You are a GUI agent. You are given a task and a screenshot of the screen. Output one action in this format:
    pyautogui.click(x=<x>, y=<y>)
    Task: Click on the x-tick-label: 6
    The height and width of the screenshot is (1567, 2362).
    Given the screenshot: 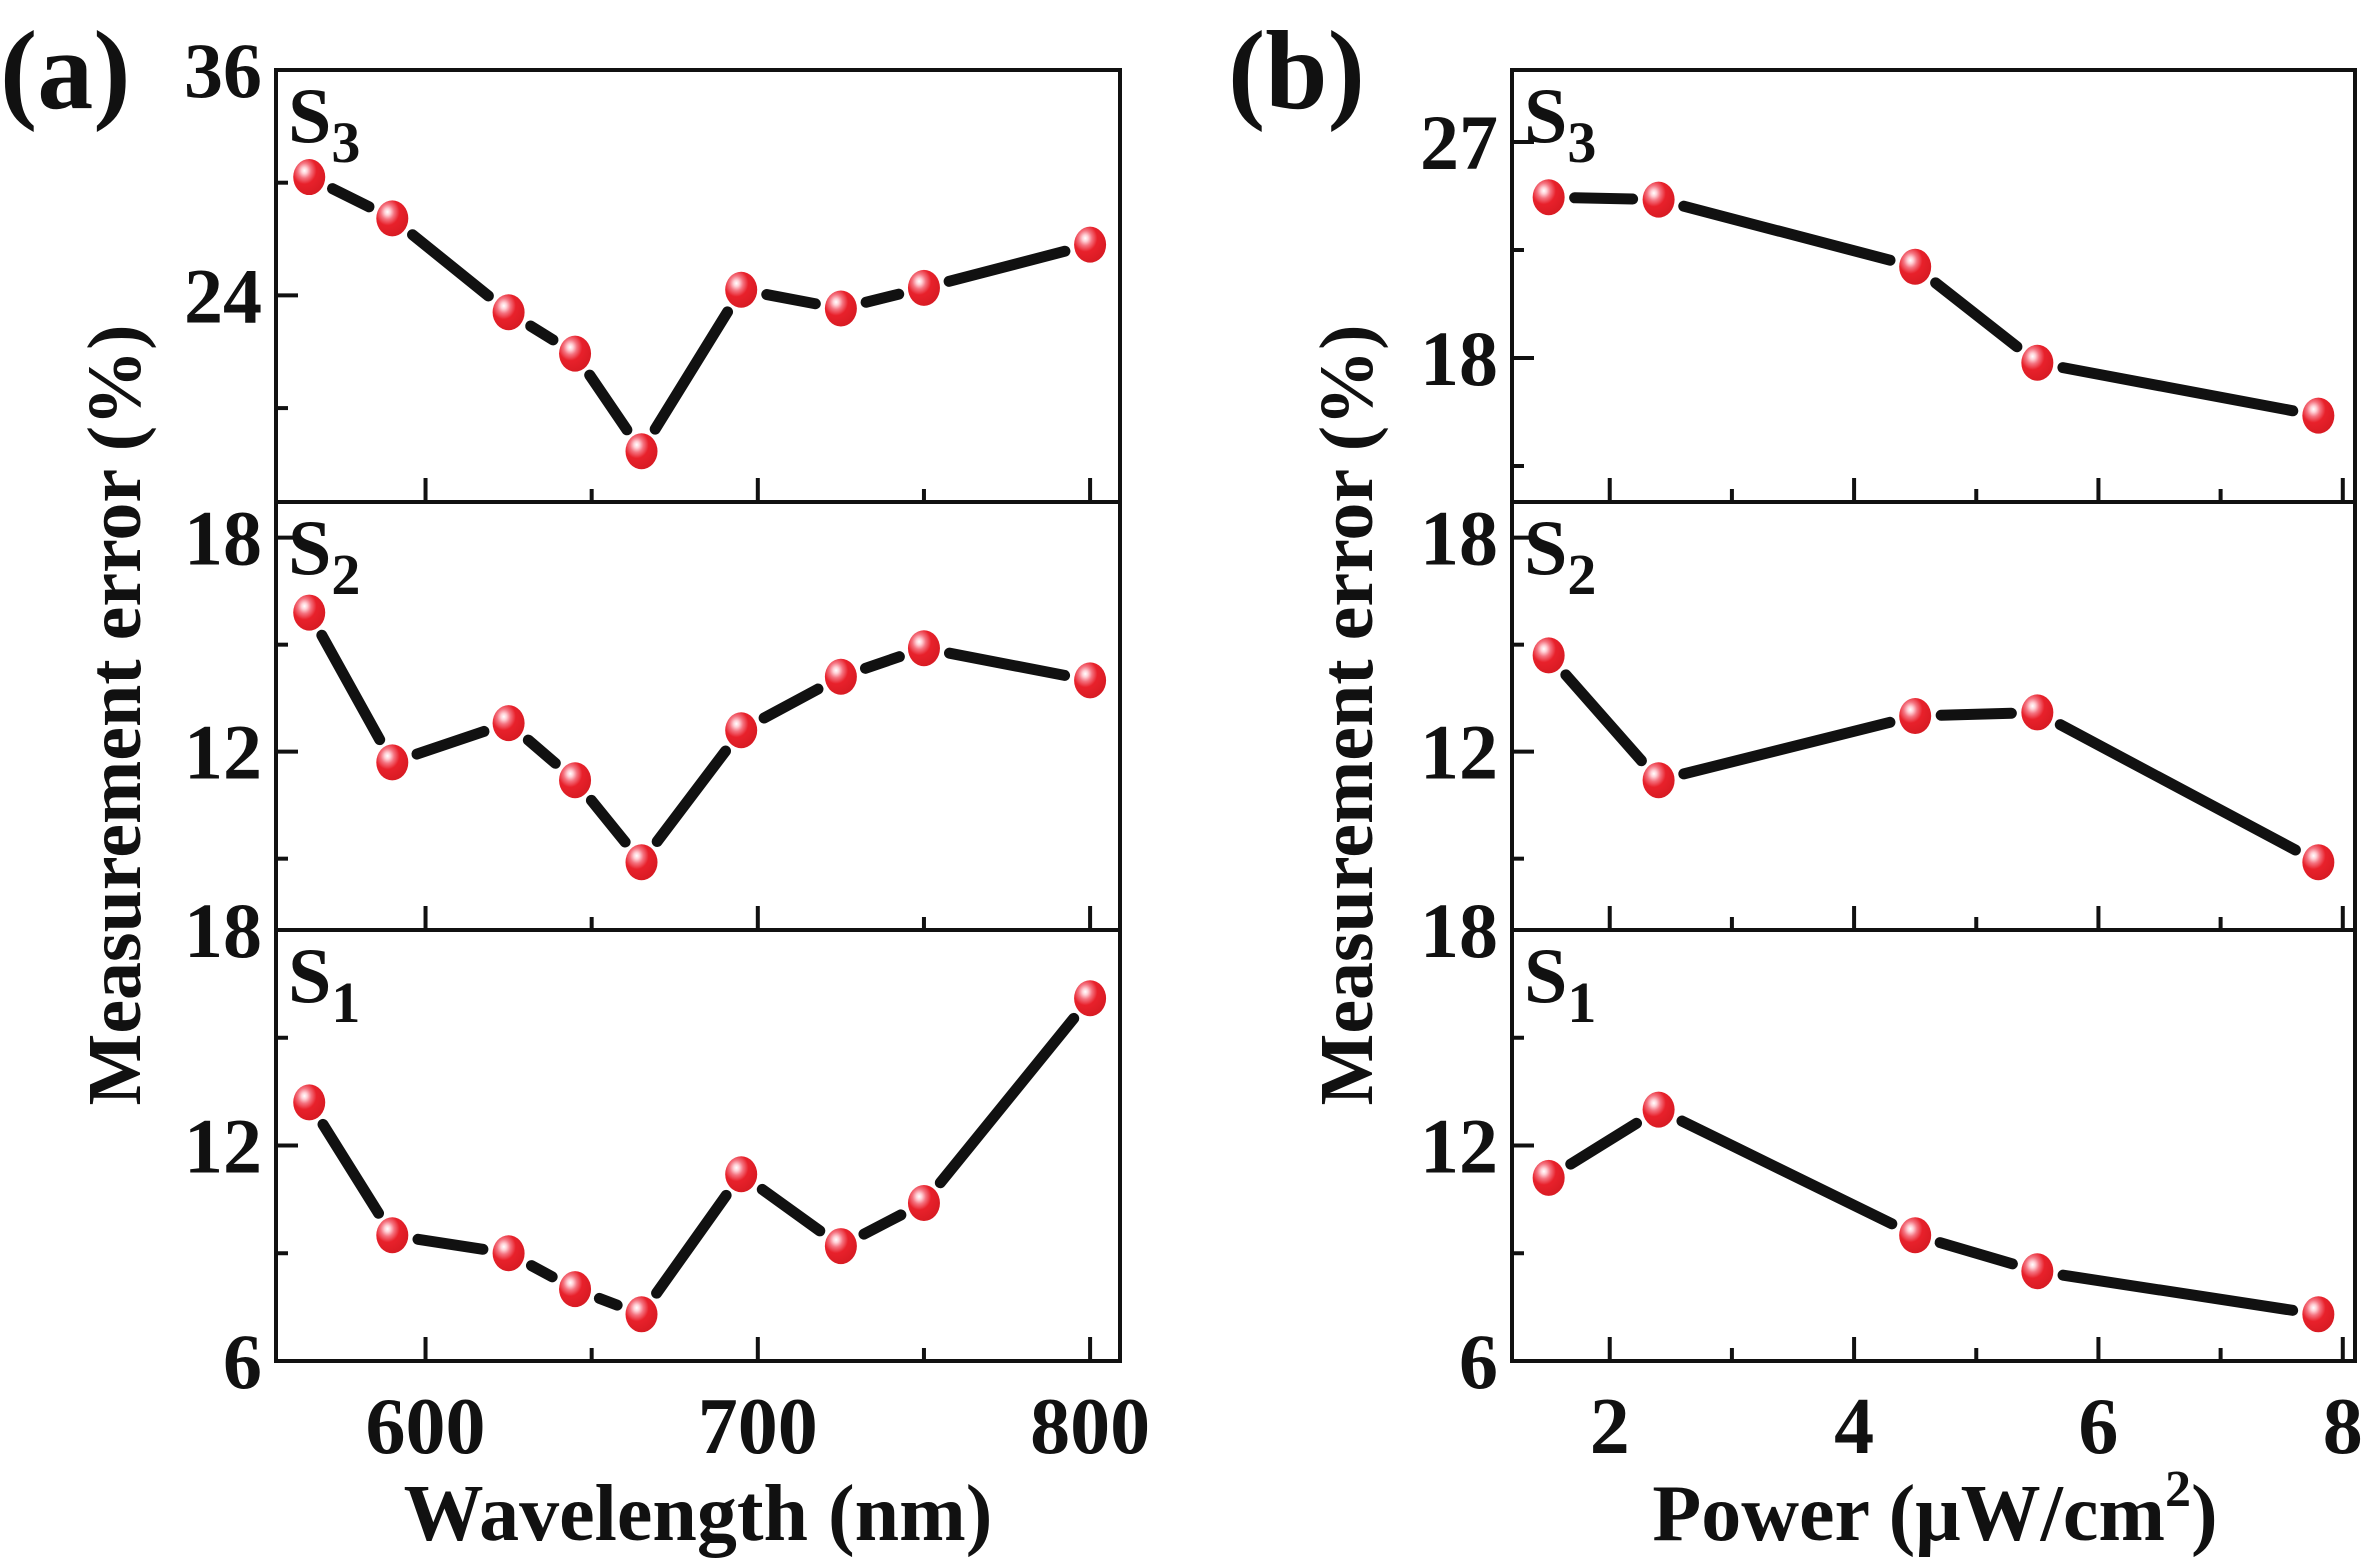 What is the action you would take?
    pyautogui.click(x=2098, y=1427)
    